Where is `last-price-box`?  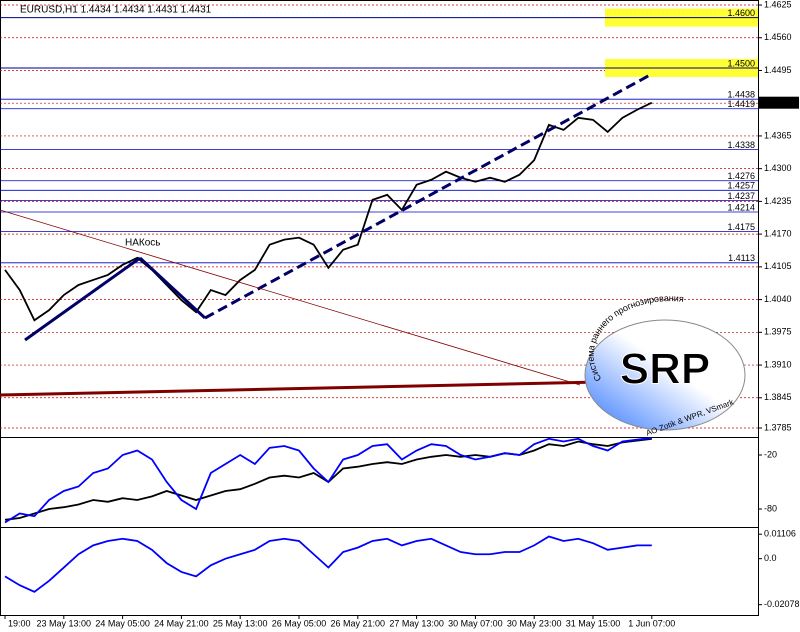 last-price-box is located at coordinates (779, 102).